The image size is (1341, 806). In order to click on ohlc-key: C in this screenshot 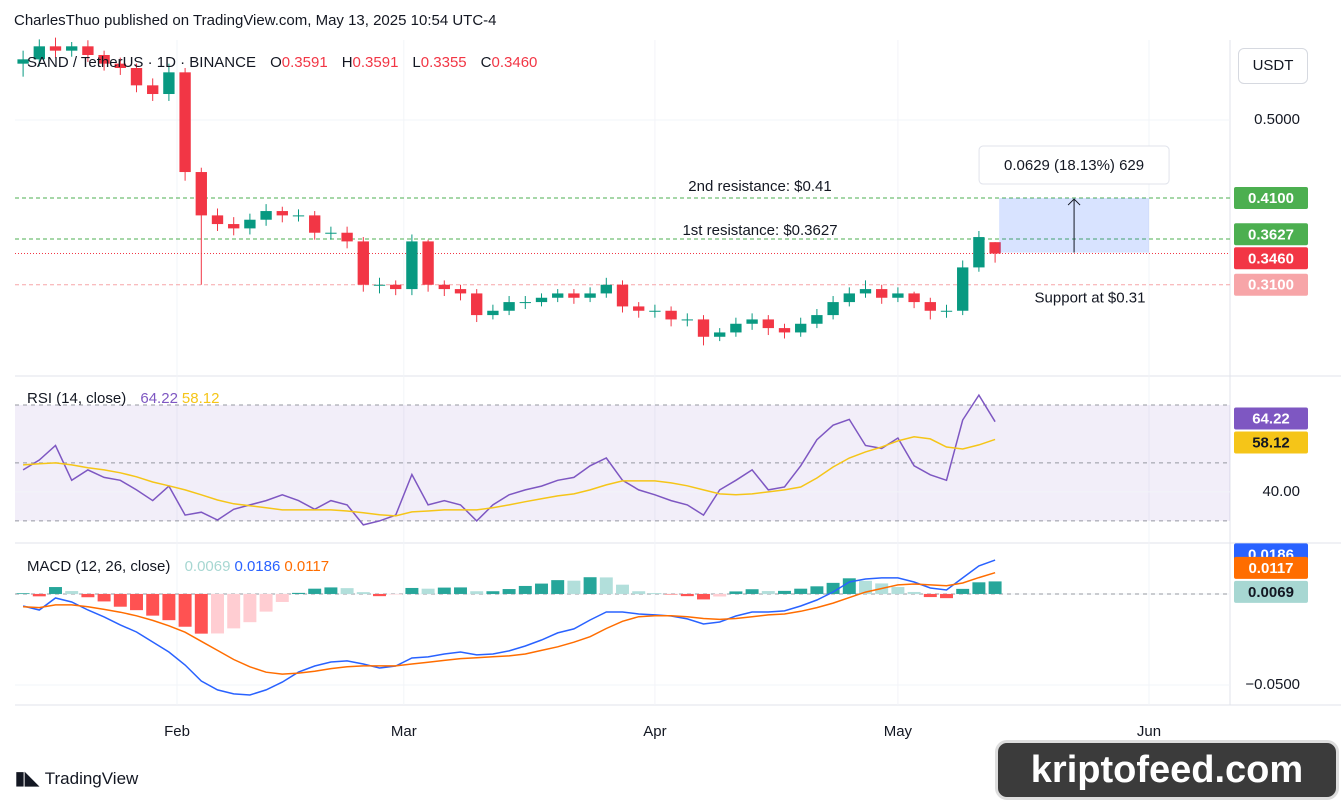, I will do `click(486, 62)`.